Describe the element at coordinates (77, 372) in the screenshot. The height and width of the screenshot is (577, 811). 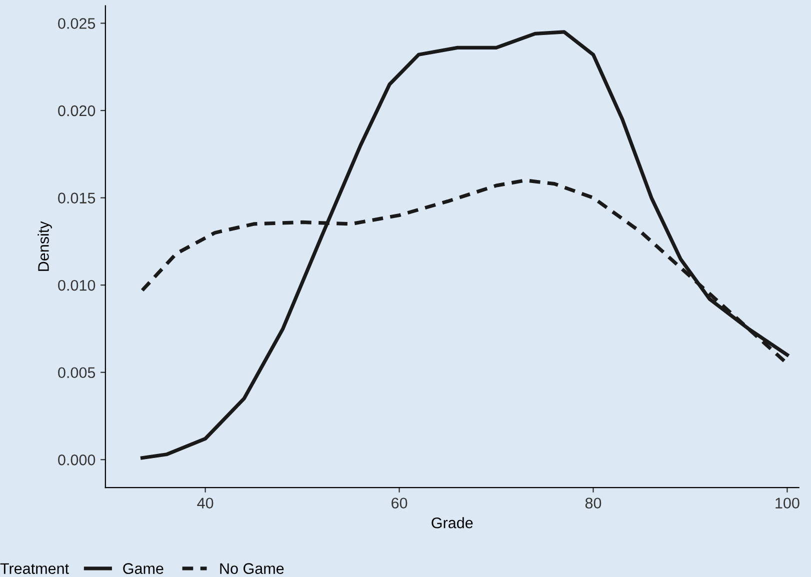
I see `y-tick-label: 0.005` at that location.